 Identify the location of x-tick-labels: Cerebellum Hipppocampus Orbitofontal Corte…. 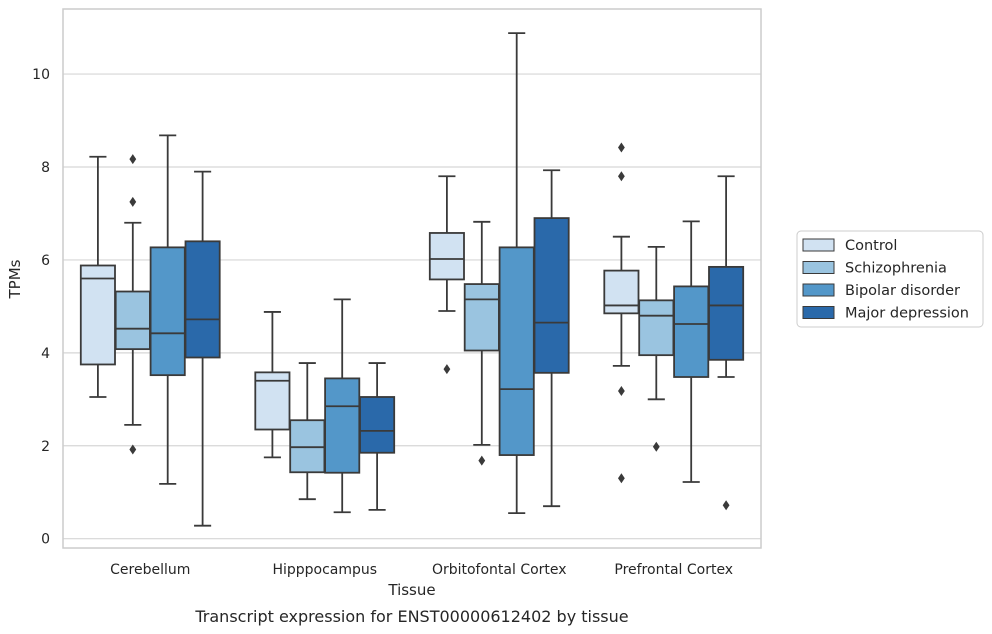
(421, 570).